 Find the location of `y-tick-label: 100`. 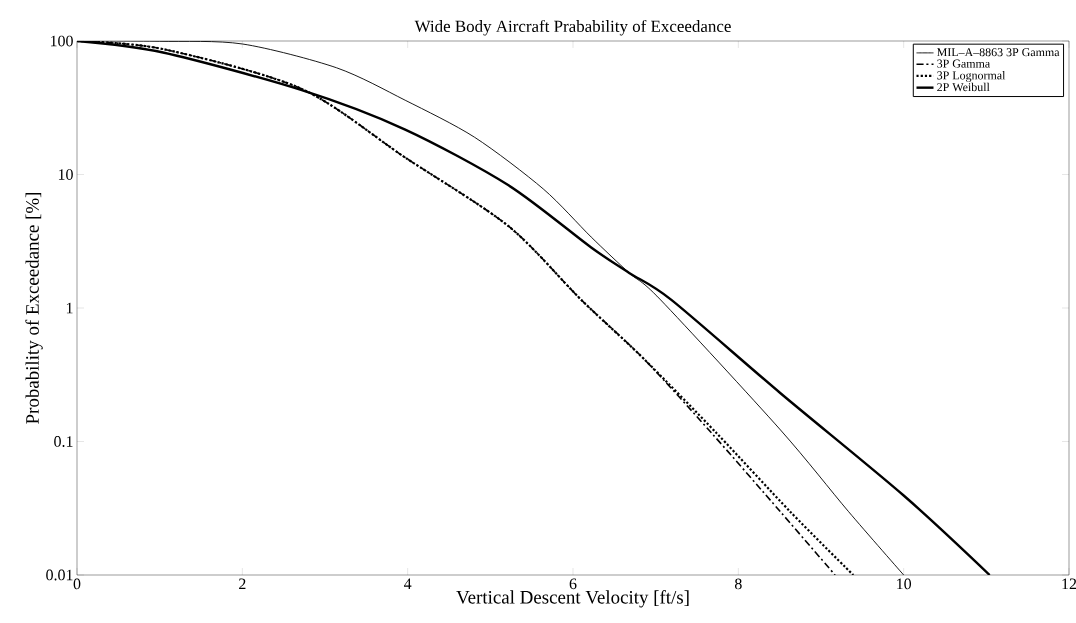

y-tick-label: 100 is located at coordinates (61, 41).